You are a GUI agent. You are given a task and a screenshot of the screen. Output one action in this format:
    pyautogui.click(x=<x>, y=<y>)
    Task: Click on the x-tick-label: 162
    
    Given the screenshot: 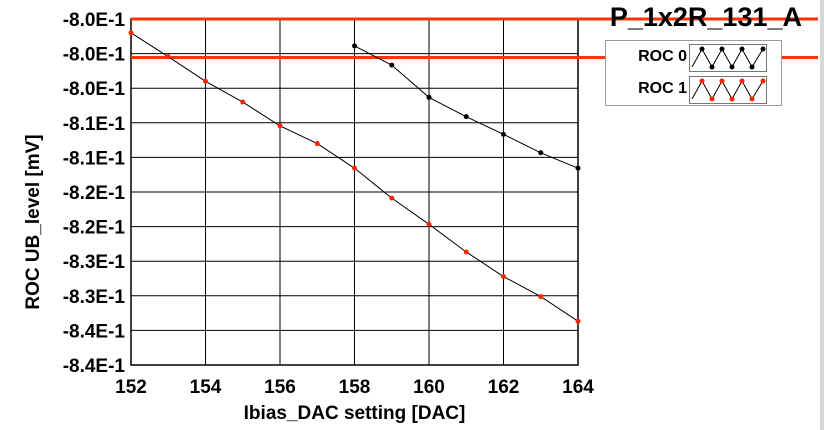 What is the action you would take?
    pyautogui.click(x=504, y=387)
    